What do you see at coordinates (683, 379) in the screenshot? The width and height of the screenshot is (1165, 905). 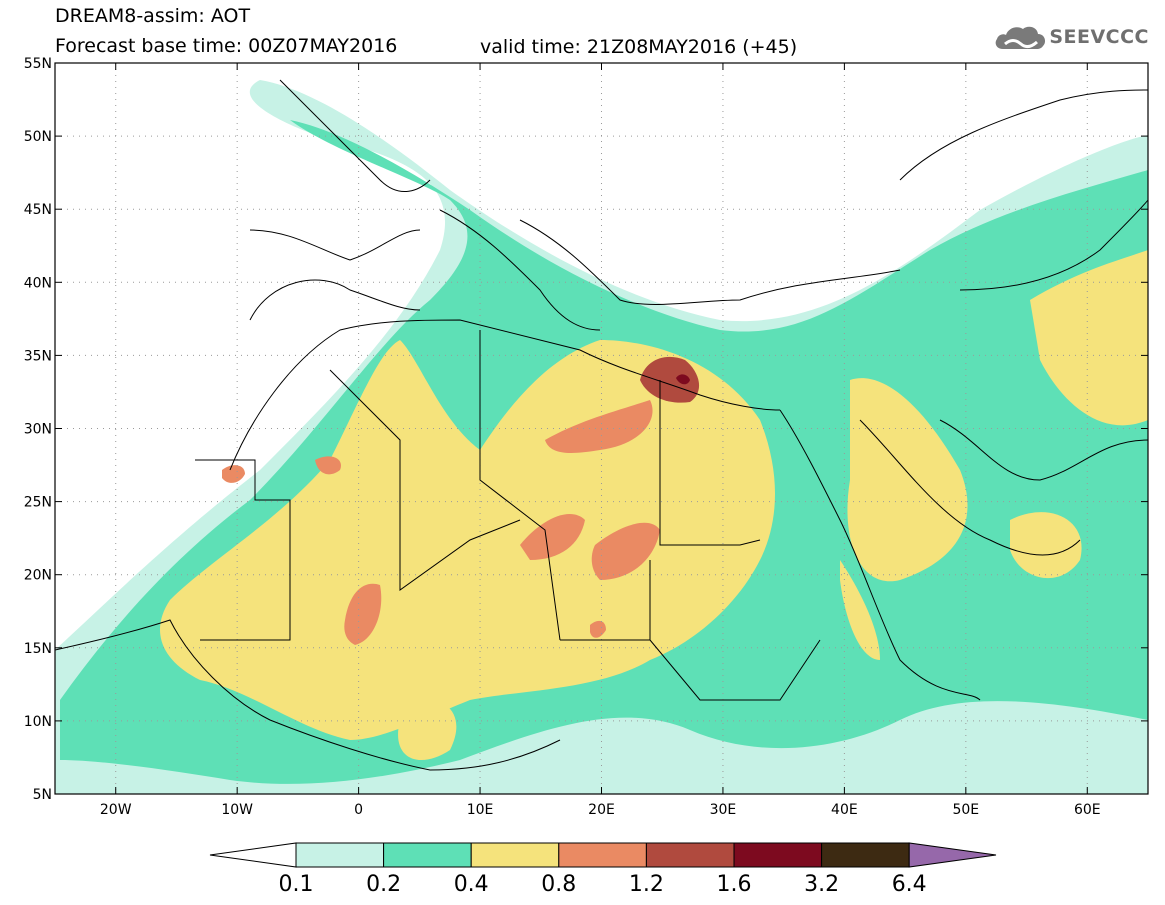 I see `contour-1.6` at bounding box center [683, 379].